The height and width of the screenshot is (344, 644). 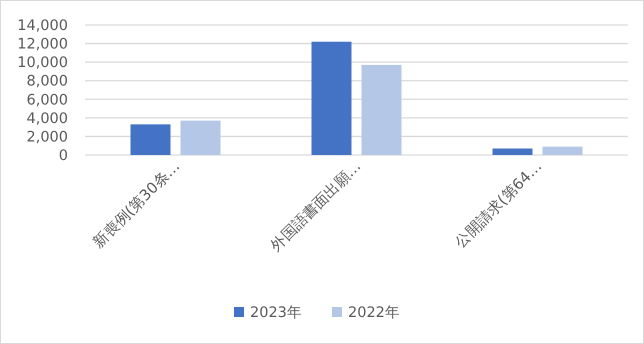 I want to click on y-tick-label: 6,000, so click(x=47, y=100).